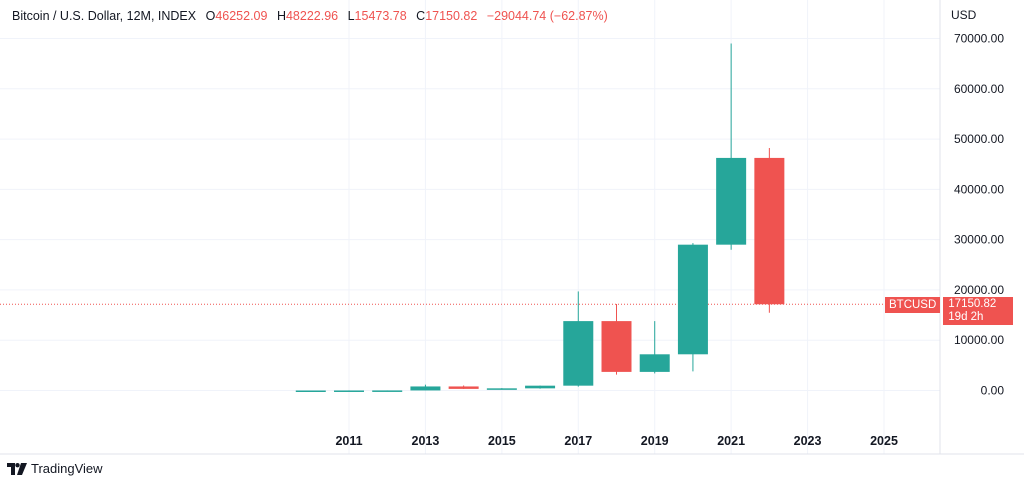 The image size is (1024, 486). What do you see at coordinates (979, 39) in the screenshot?
I see `y-tick-label: 70000.00` at bounding box center [979, 39].